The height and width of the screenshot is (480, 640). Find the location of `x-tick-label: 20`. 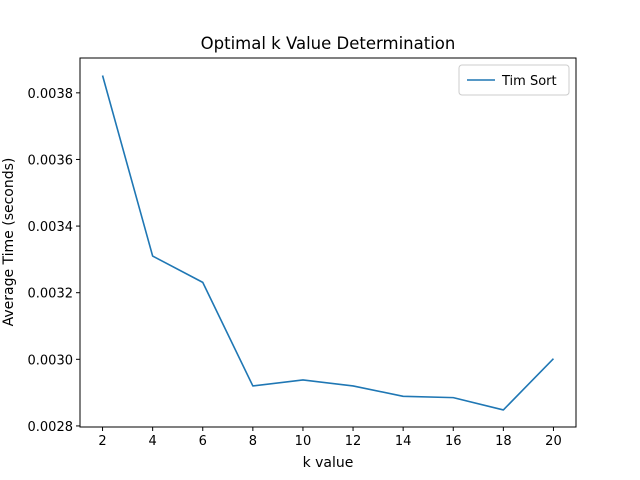

x-tick-label: 20 is located at coordinates (553, 441).